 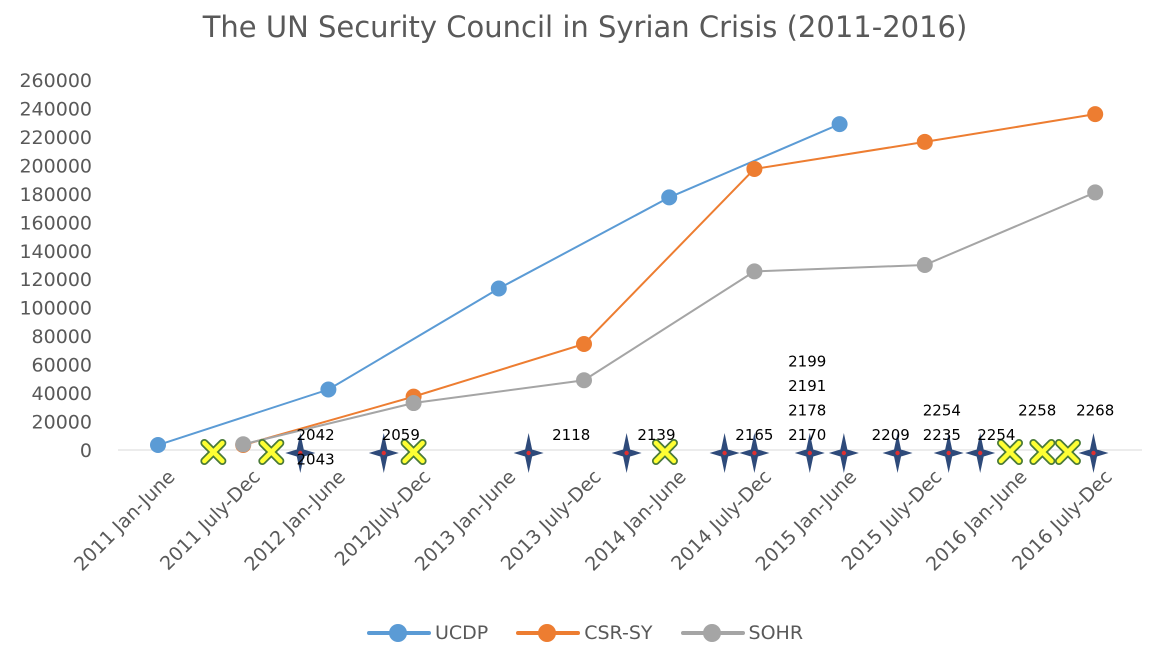 What do you see at coordinates (55, 309) in the screenshot?
I see `y-tick-label: 100000` at bounding box center [55, 309].